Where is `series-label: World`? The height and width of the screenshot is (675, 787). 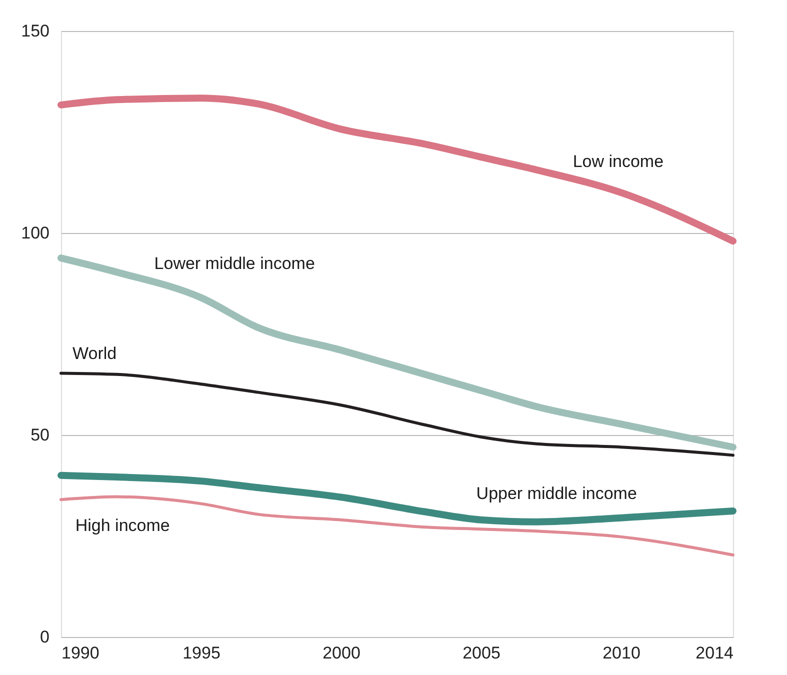 series-label: World is located at coordinates (94, 354).